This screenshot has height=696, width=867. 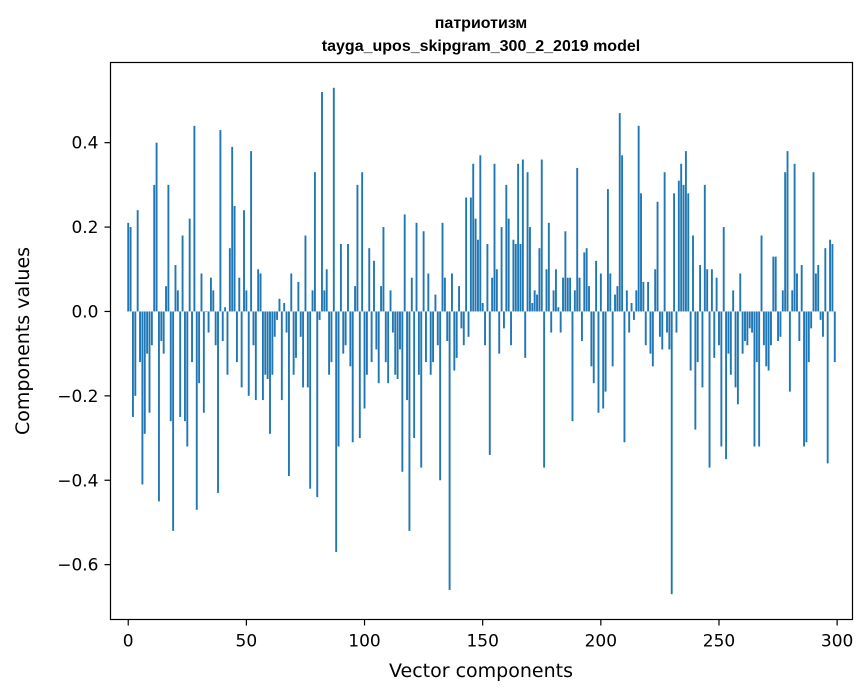 What do you see at coordinates (482, 642) in the screenshot?
I see `x-tick-label: 150` at bounding box center [482, 642].